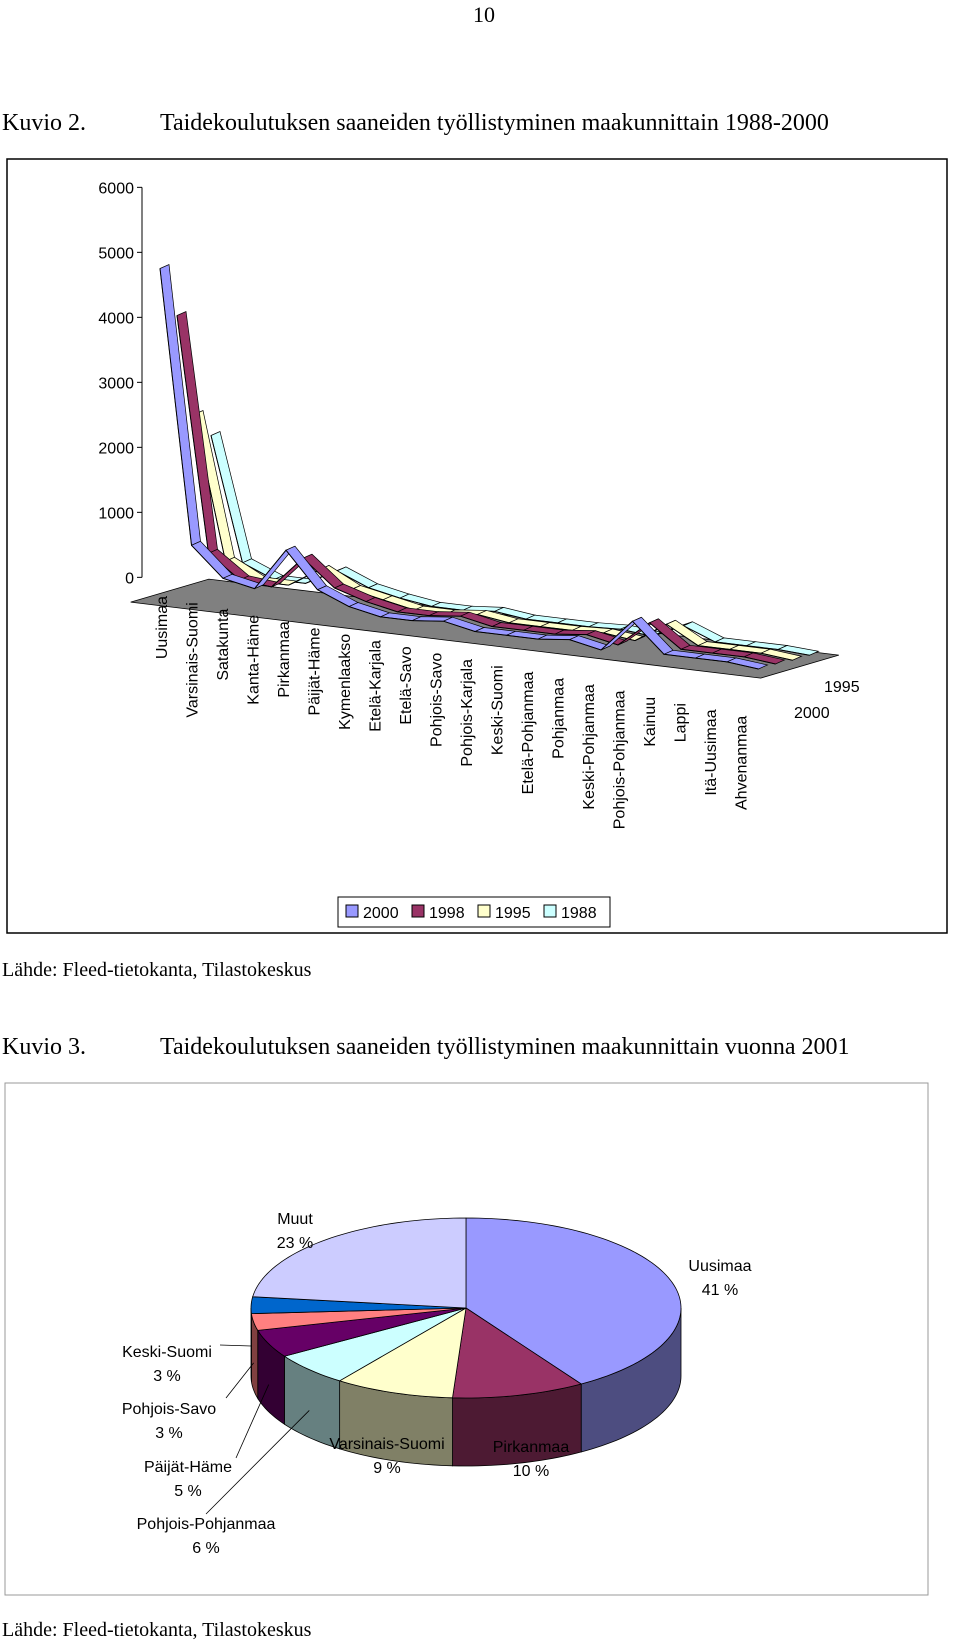  What do you see at coordinates (116, 383) in the screenshot?
I see `y-tick-label: 3000` at bounding box center [116, 383].